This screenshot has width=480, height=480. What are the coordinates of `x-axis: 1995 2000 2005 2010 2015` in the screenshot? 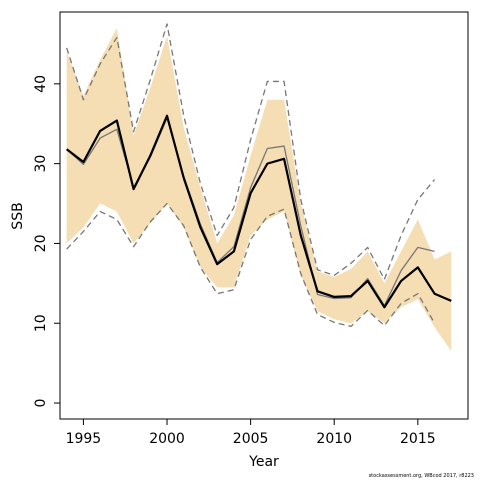 It's located at (251, 433).